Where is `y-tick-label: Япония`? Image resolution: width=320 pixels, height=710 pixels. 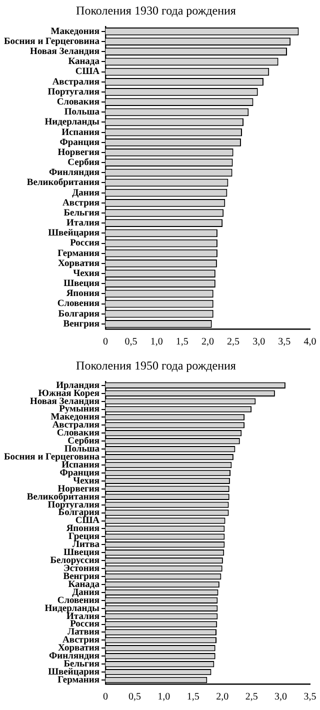 y-tick-label: Япония is located at coordinates (83, 294).